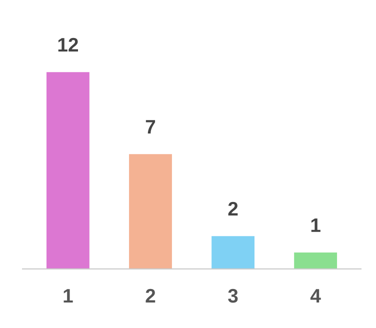 The image size is (376, 328). I want to click on x-tick-label: 3, so click(233, 295).